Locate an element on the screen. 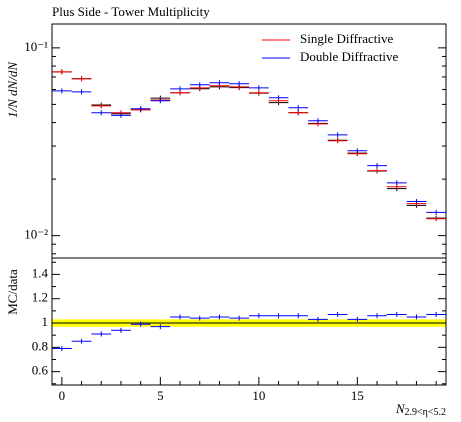 The image size is (461, 422). x-tick-label: 15 is located at coordinates (357, 395).